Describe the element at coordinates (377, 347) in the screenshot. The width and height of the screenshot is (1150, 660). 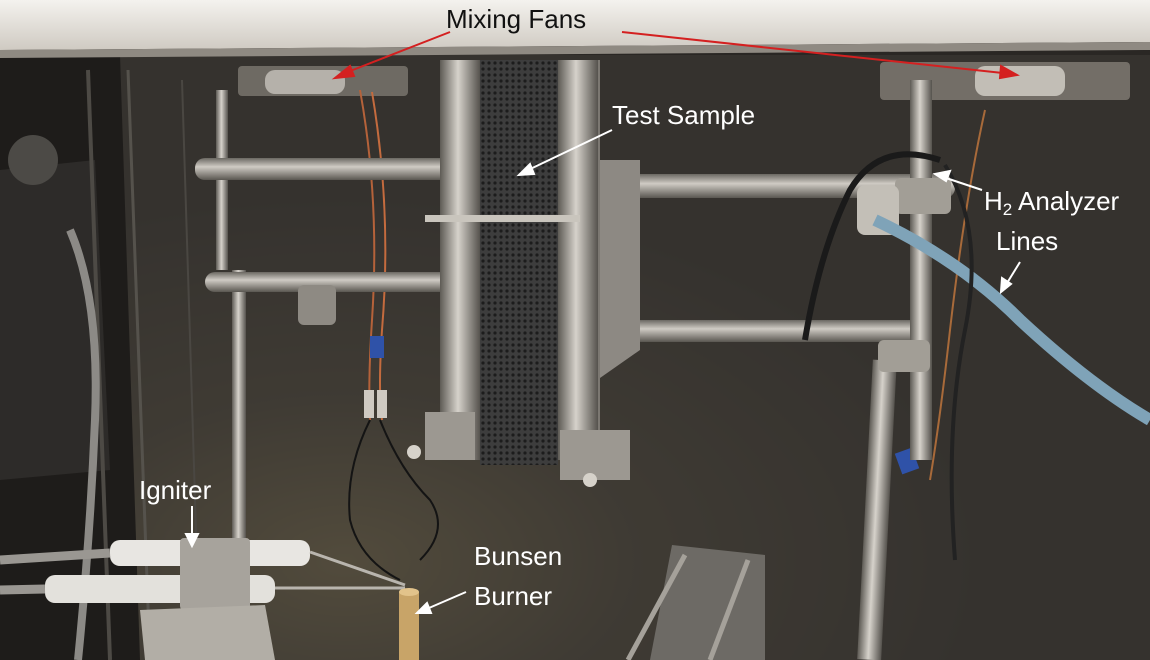
I see `wire-clip` at that location.